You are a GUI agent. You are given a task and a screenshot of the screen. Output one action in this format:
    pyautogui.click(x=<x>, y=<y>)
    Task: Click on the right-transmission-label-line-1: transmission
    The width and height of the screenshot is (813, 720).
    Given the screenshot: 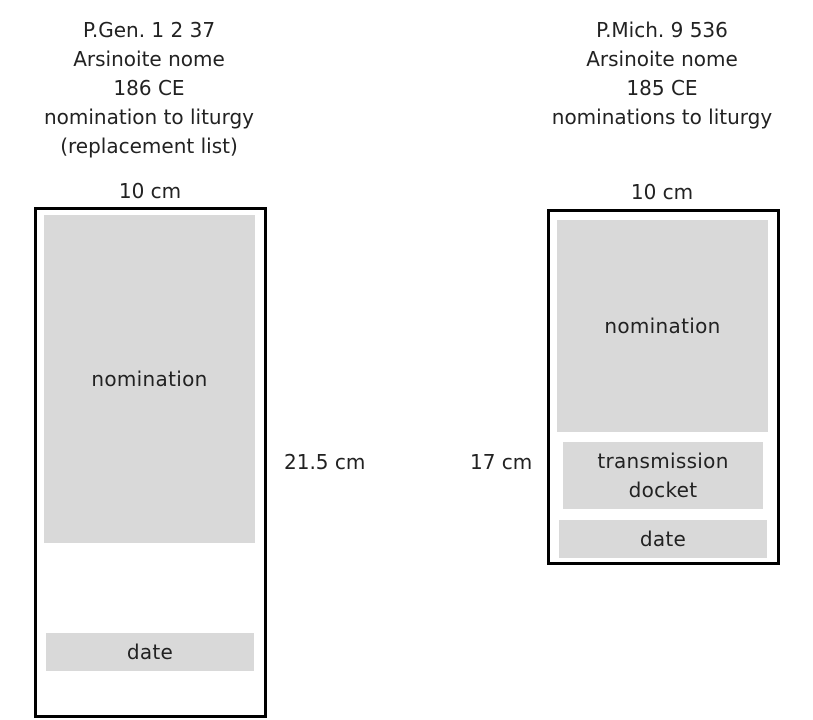 What is the action you would take?
    pyautogui.click(x=663, y=460)
    